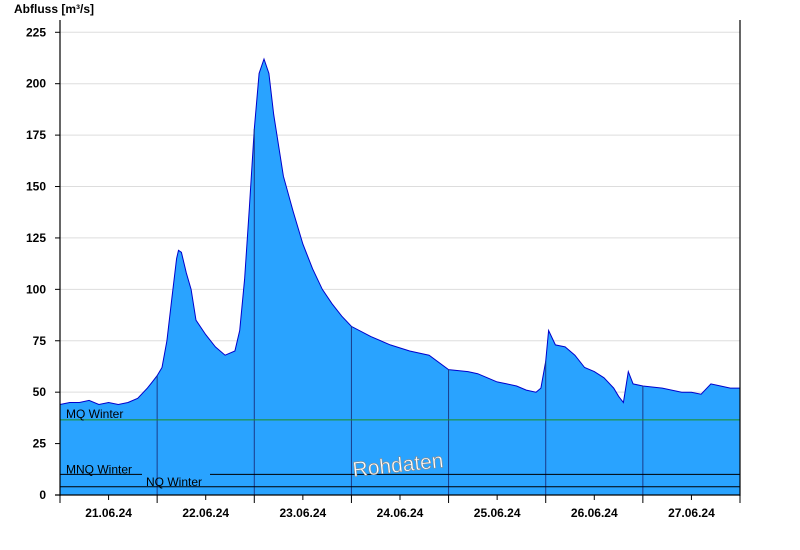 Image resolution: width=800 pixels, height=550 pixels. I want to click on x-tick-label: 21.06.24, so click(108, 513).